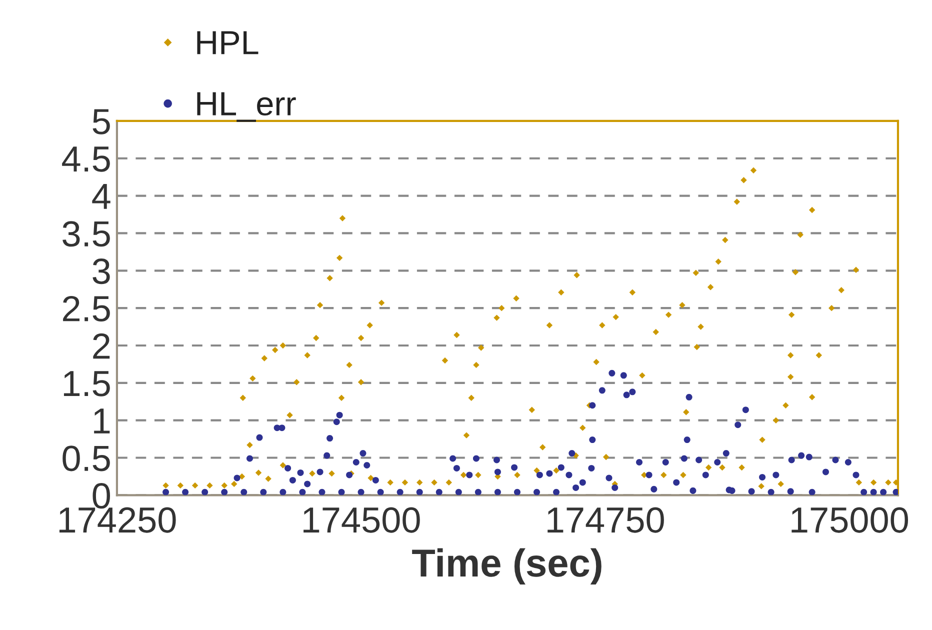  What do you see at coordinates (606, 520) in the screenshot?
I see `x-tick-label: 174750` at bounding box center [606, 520].